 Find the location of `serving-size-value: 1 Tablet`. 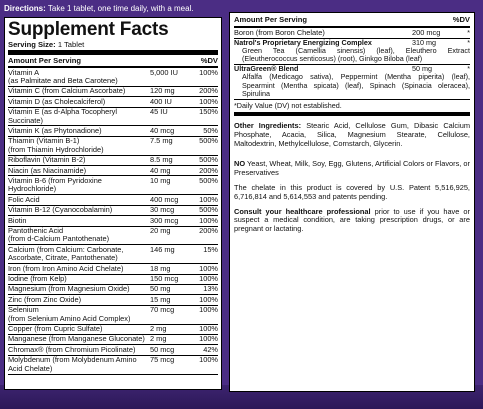

serving-size-value: 1 Tablet is located at coordinates (71, 44).